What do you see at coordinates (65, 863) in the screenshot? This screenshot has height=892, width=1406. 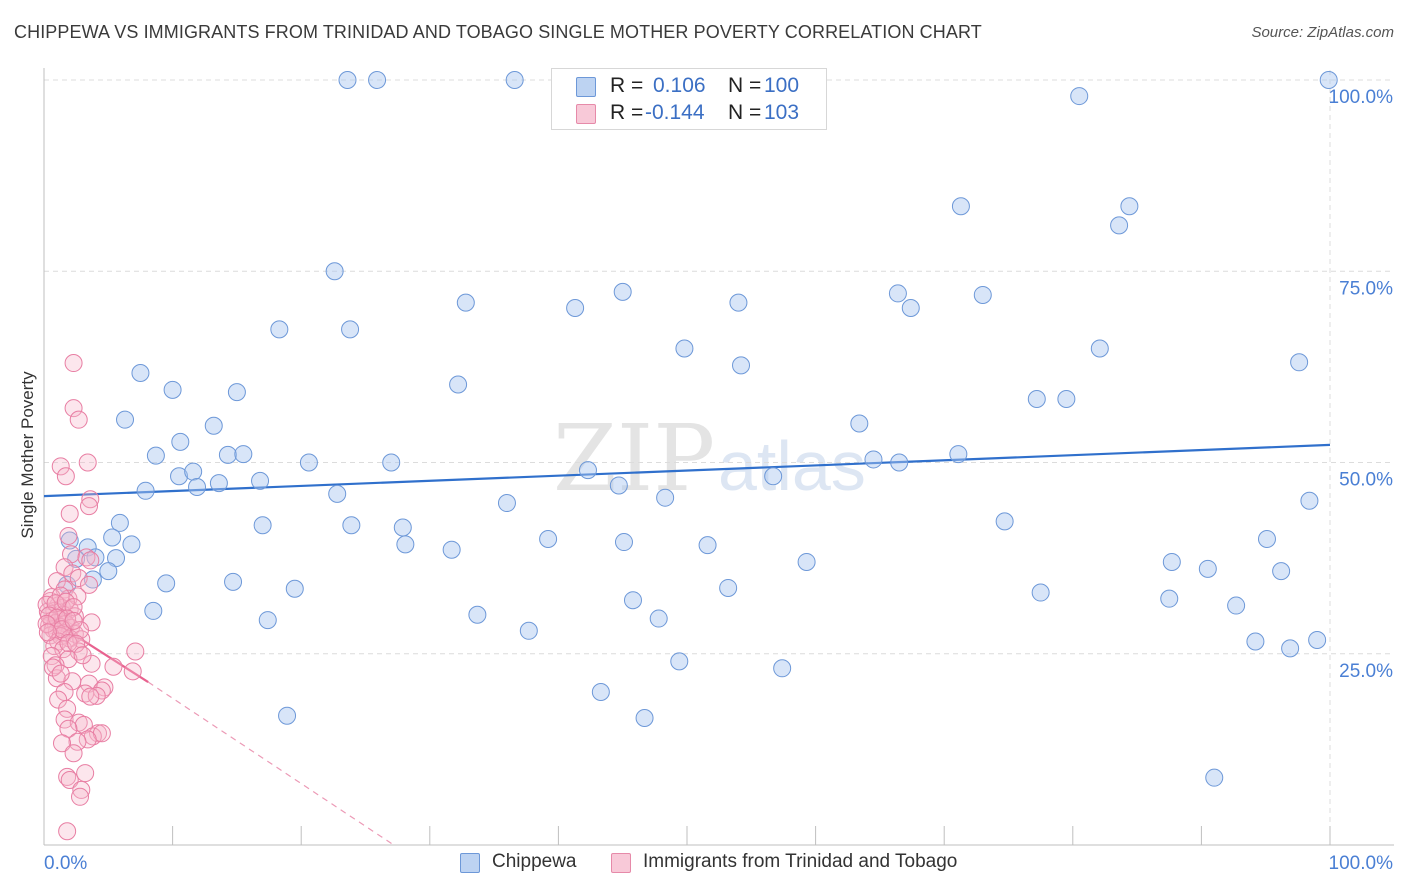 I see `x-tick-label-left: 0.0%` at bounding box center [65, 863].